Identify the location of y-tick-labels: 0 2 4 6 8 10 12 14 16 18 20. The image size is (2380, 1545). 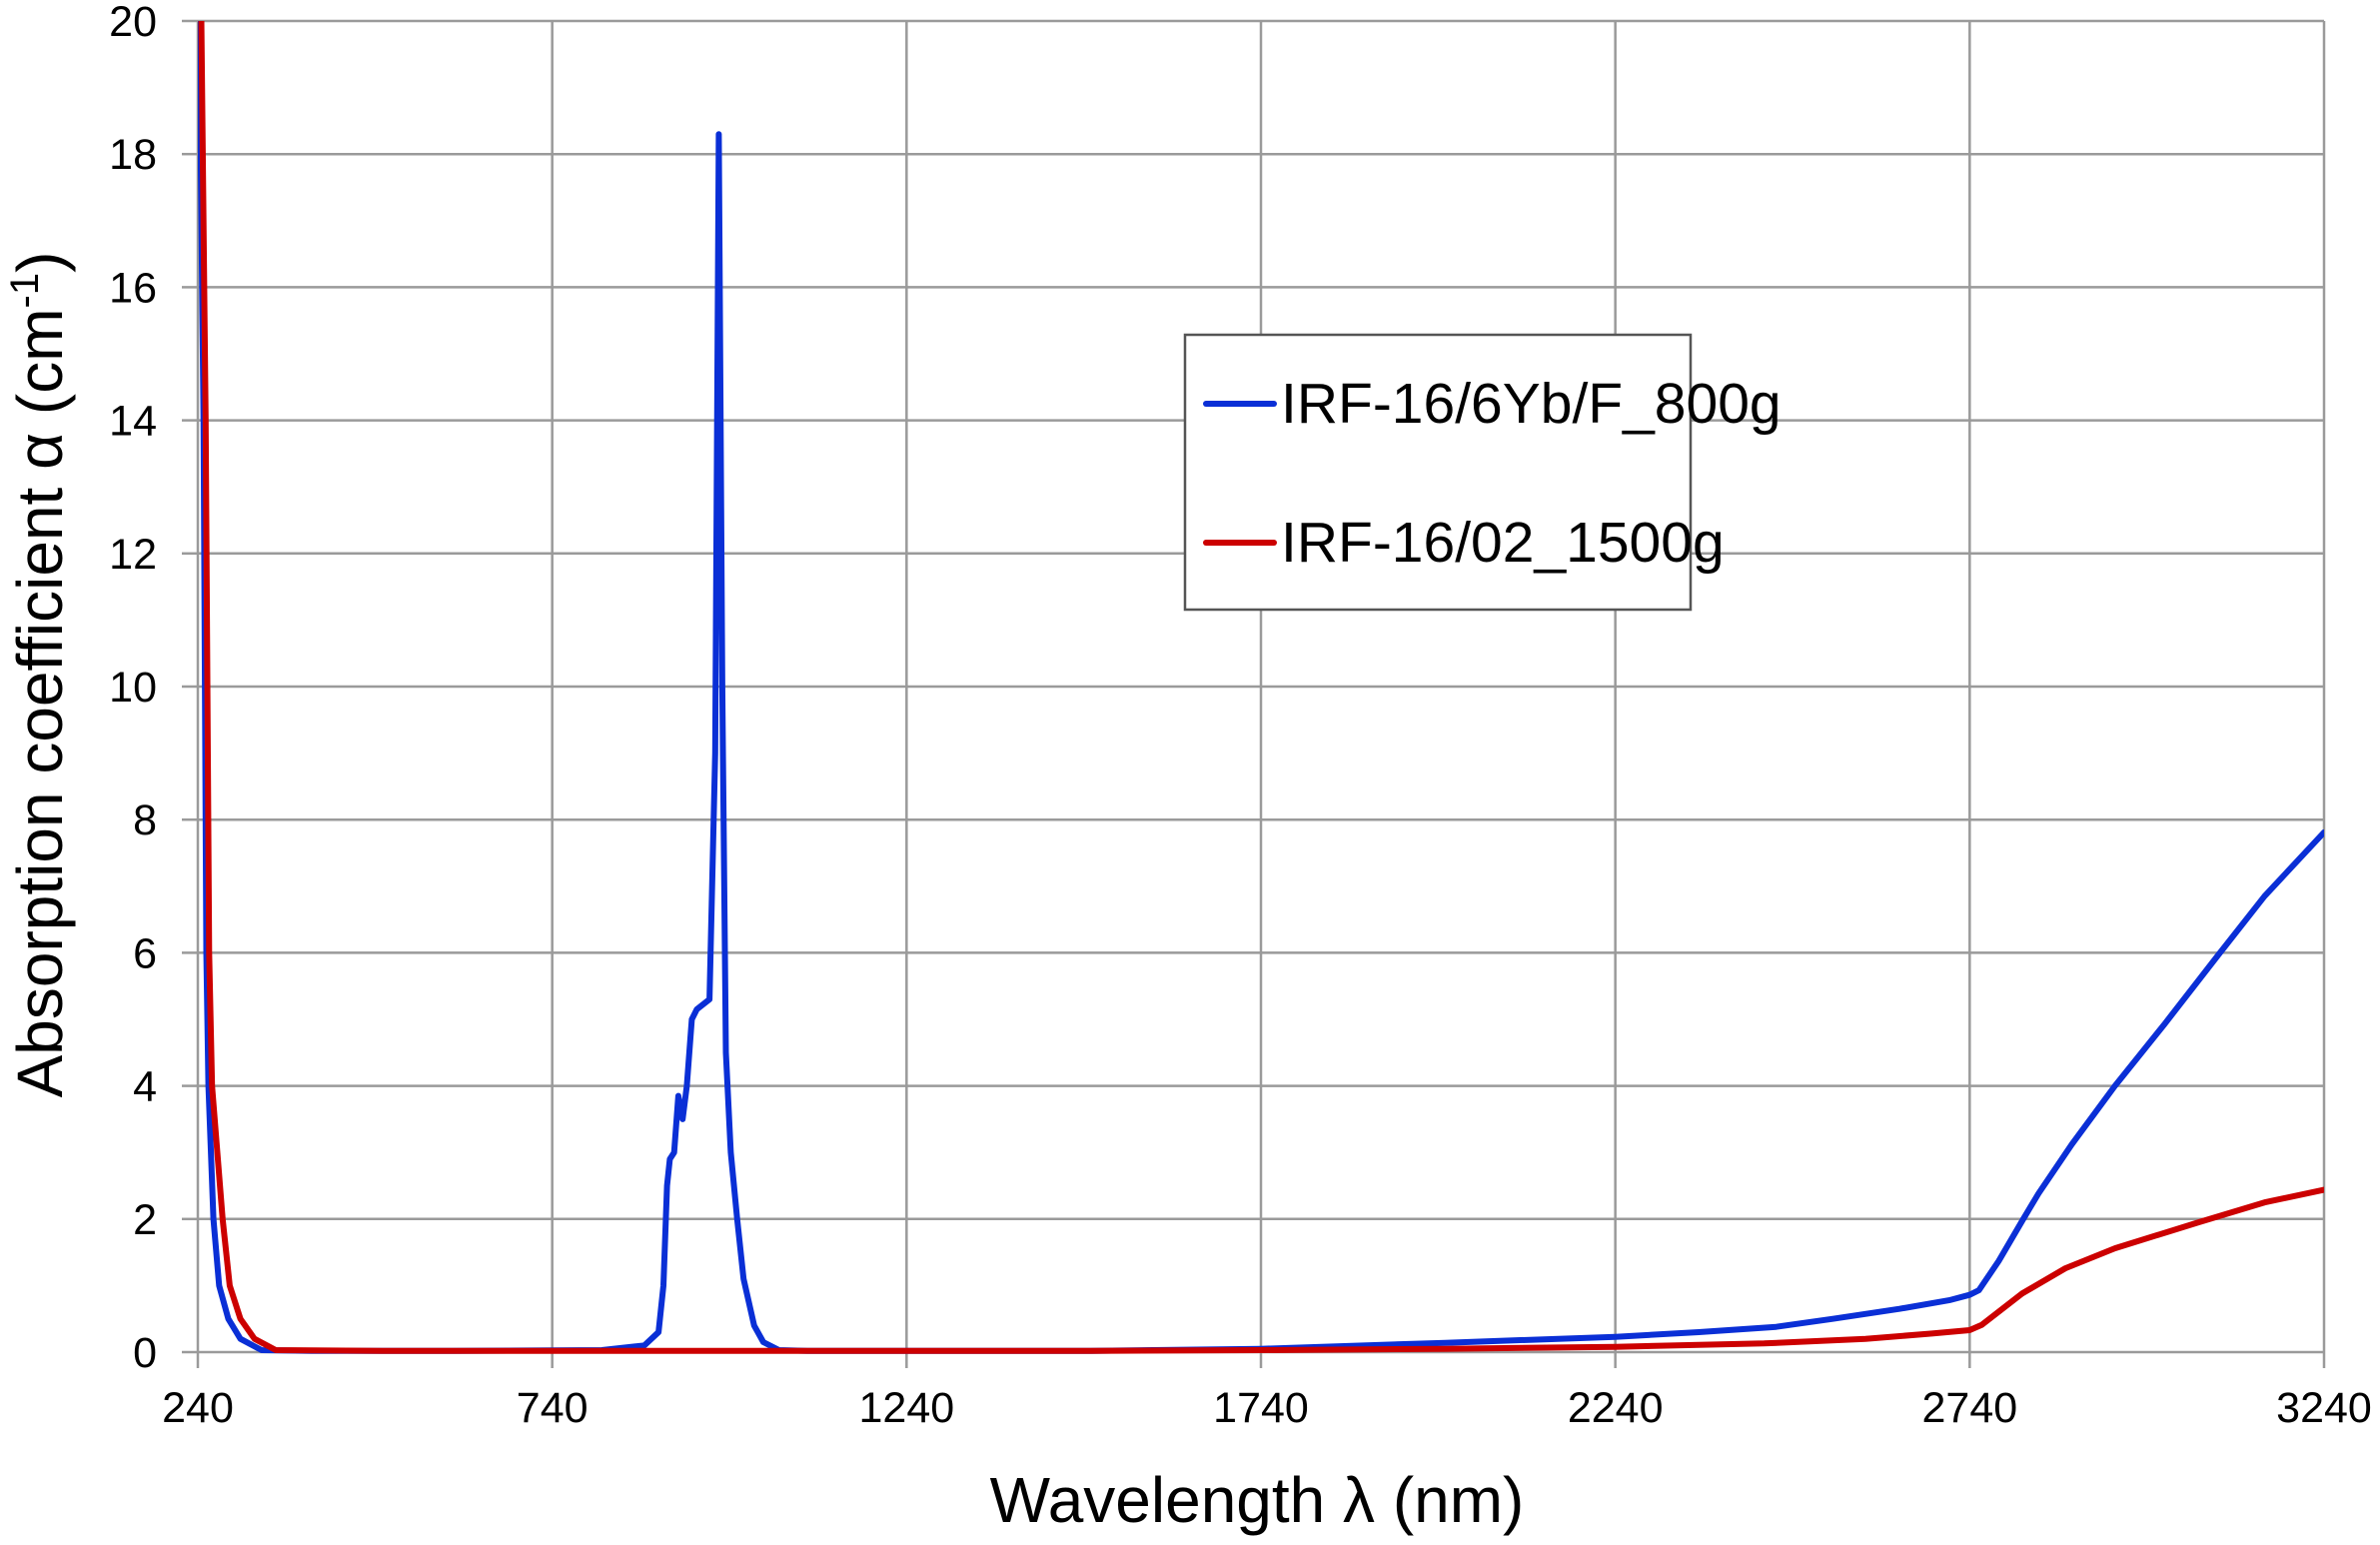
(133, 689).